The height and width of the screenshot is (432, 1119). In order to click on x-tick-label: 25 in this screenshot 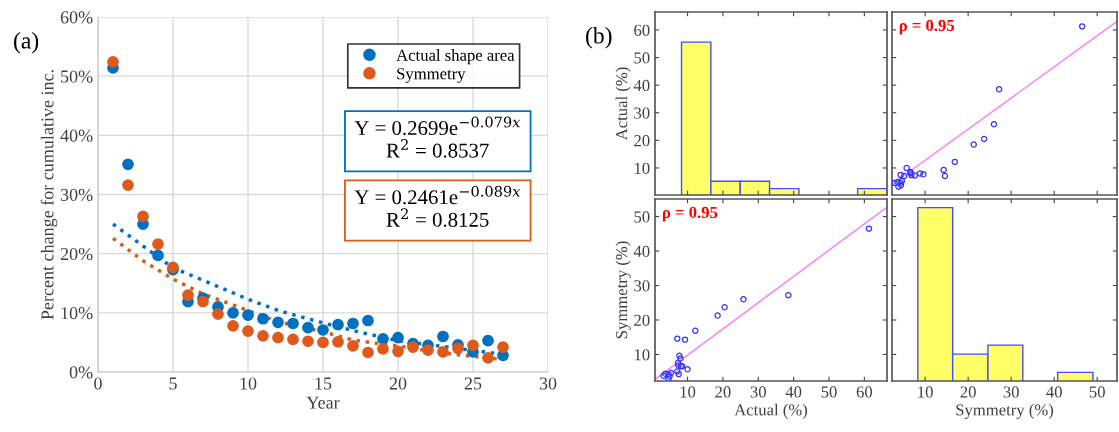, I will do `click(473, 383)`.